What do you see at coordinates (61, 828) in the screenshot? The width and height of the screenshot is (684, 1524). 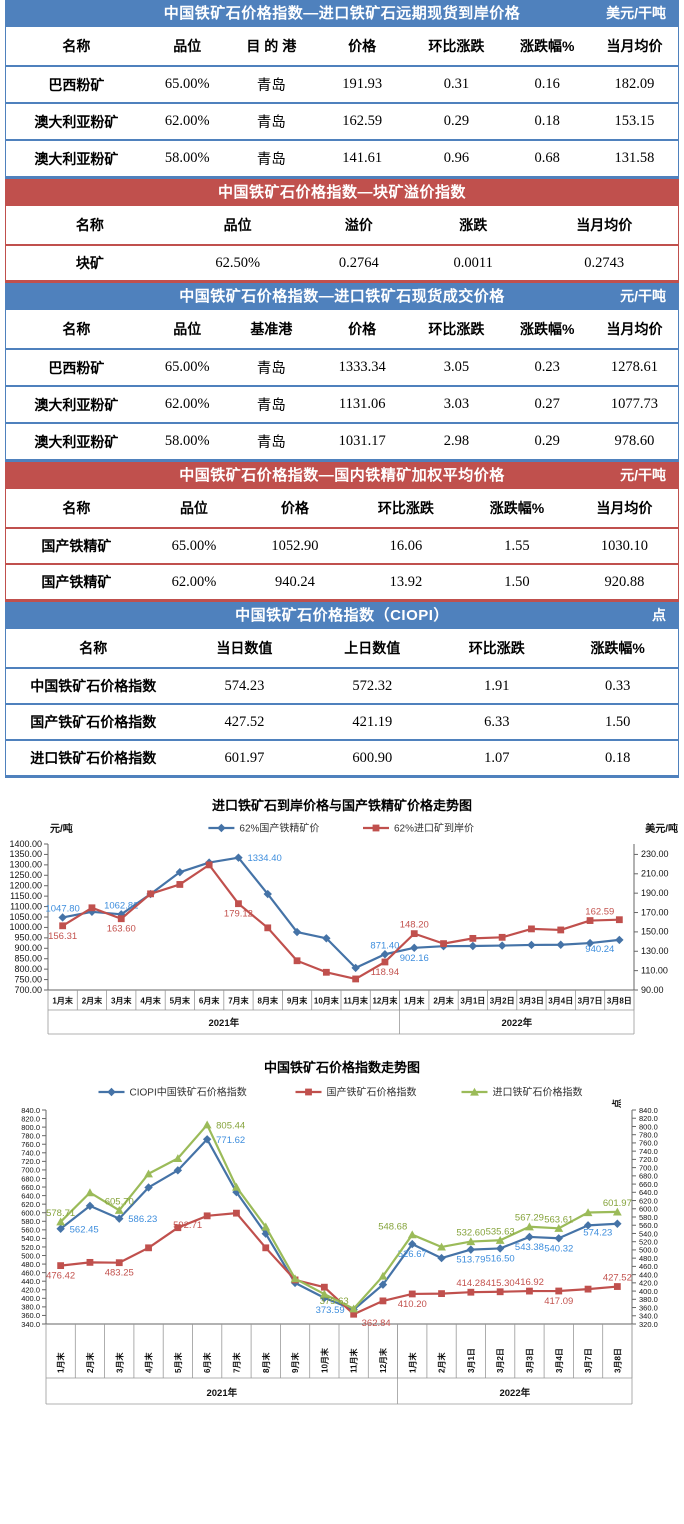 I see `left-axis-unit-label: 元/吨` at bounding box center [61, 828].